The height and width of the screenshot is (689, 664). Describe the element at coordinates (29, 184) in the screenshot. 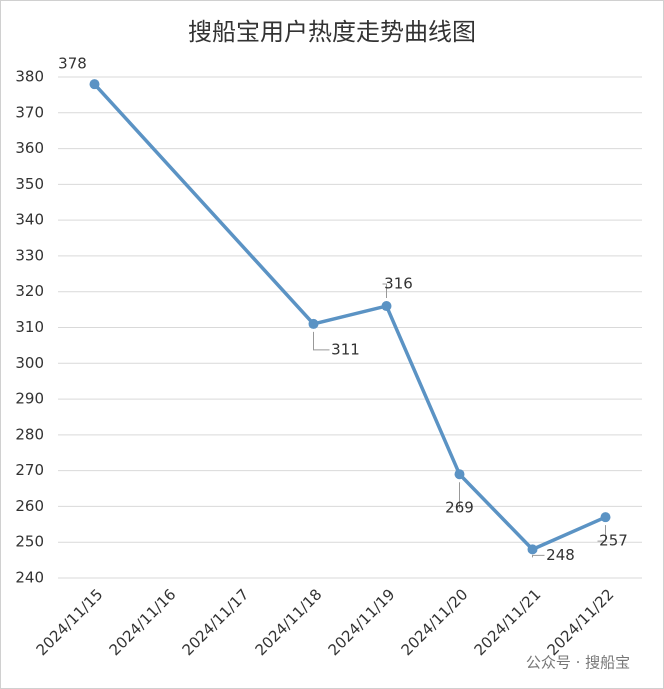

I see `y-tick-label: 350` at that location.